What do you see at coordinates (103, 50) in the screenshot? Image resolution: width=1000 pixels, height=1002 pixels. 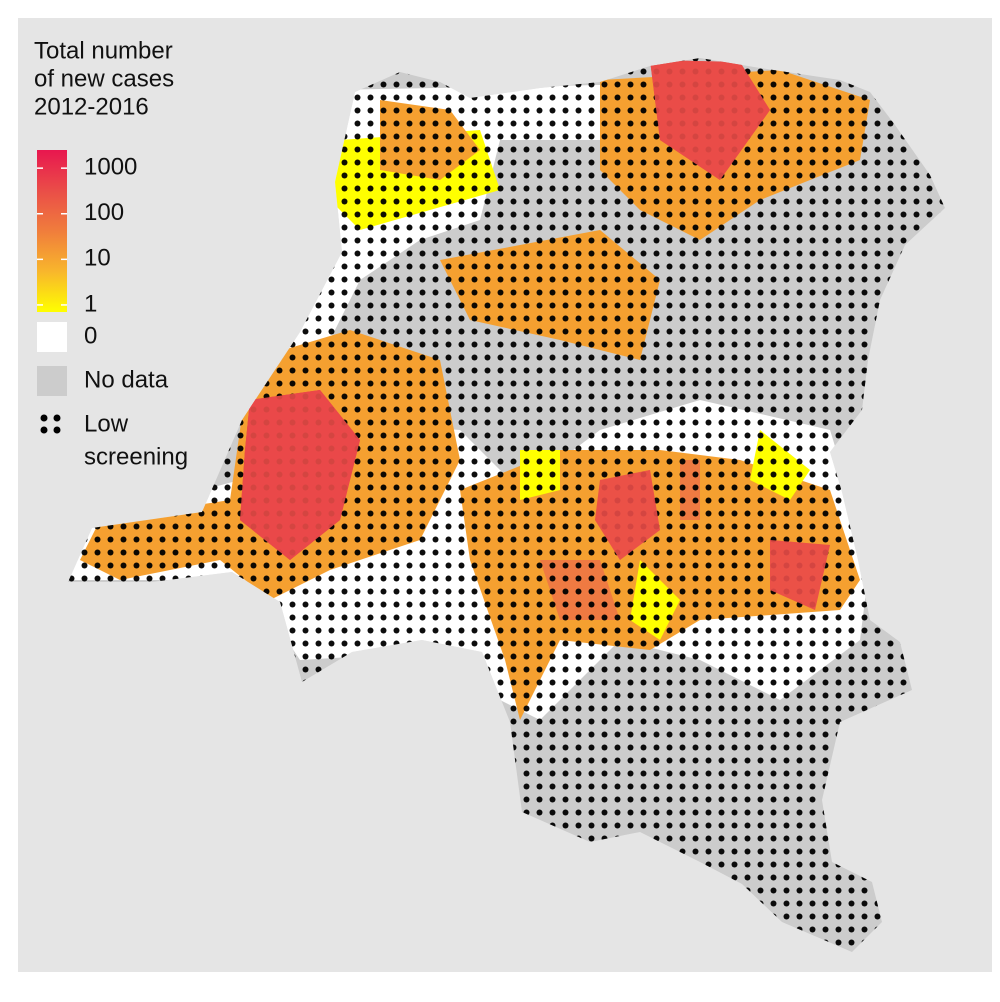 I see `legend-title: Total number` at bounding box center [103, 50].